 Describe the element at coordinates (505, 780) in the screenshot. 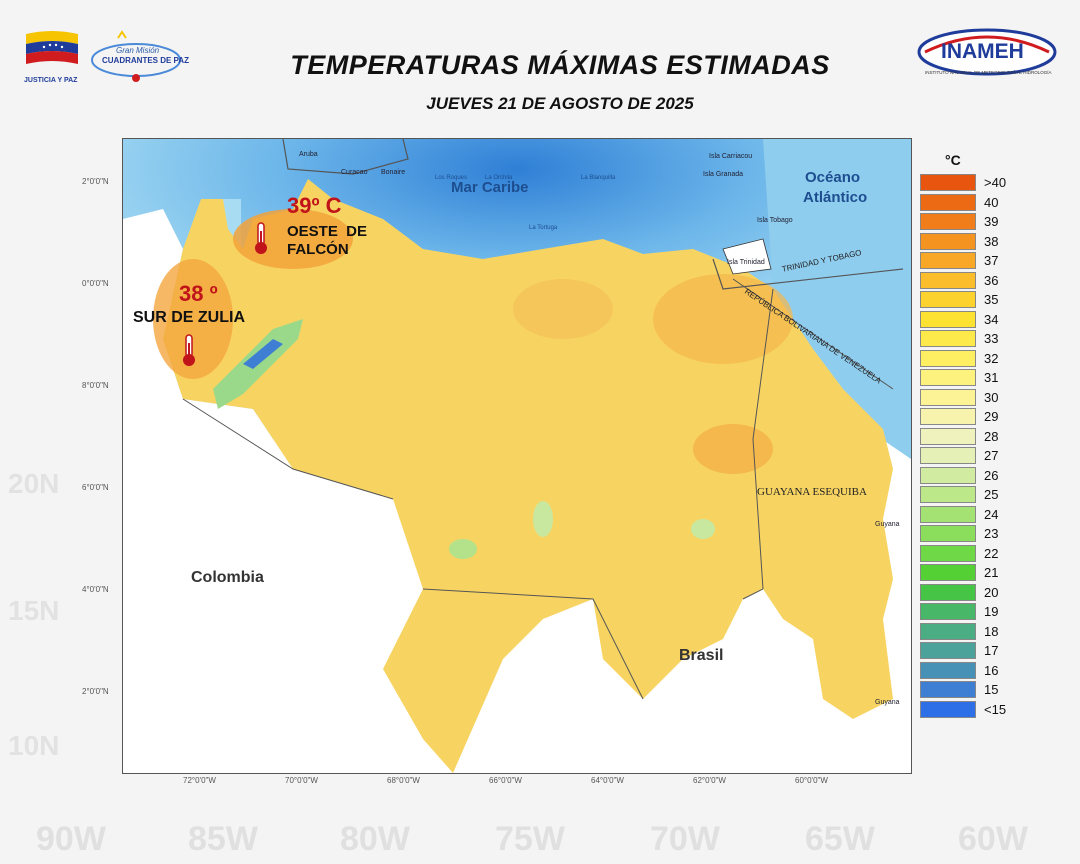

I see `lon-label: 66°0'0"W` at that location.